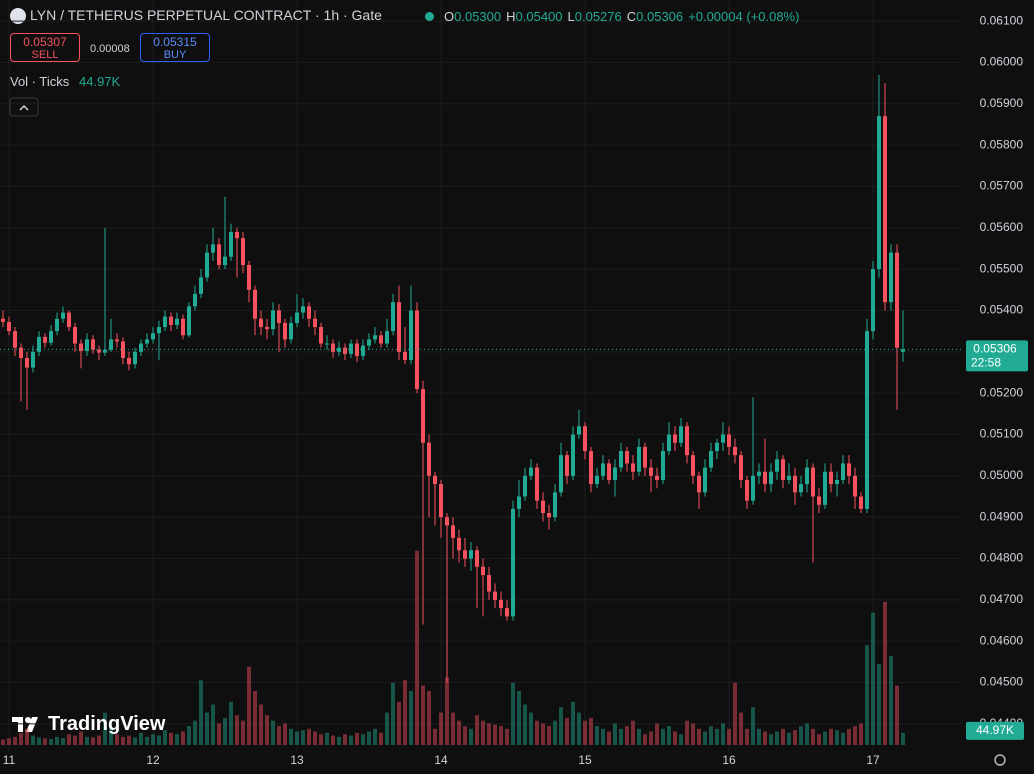 Image resolution: width=1034 pixels, height=774 pixels. What do you see at coordinates (1002, 227) in the screenshot?
I see `y-tick-label: 0.05600` at bounding box center [1002, 227].